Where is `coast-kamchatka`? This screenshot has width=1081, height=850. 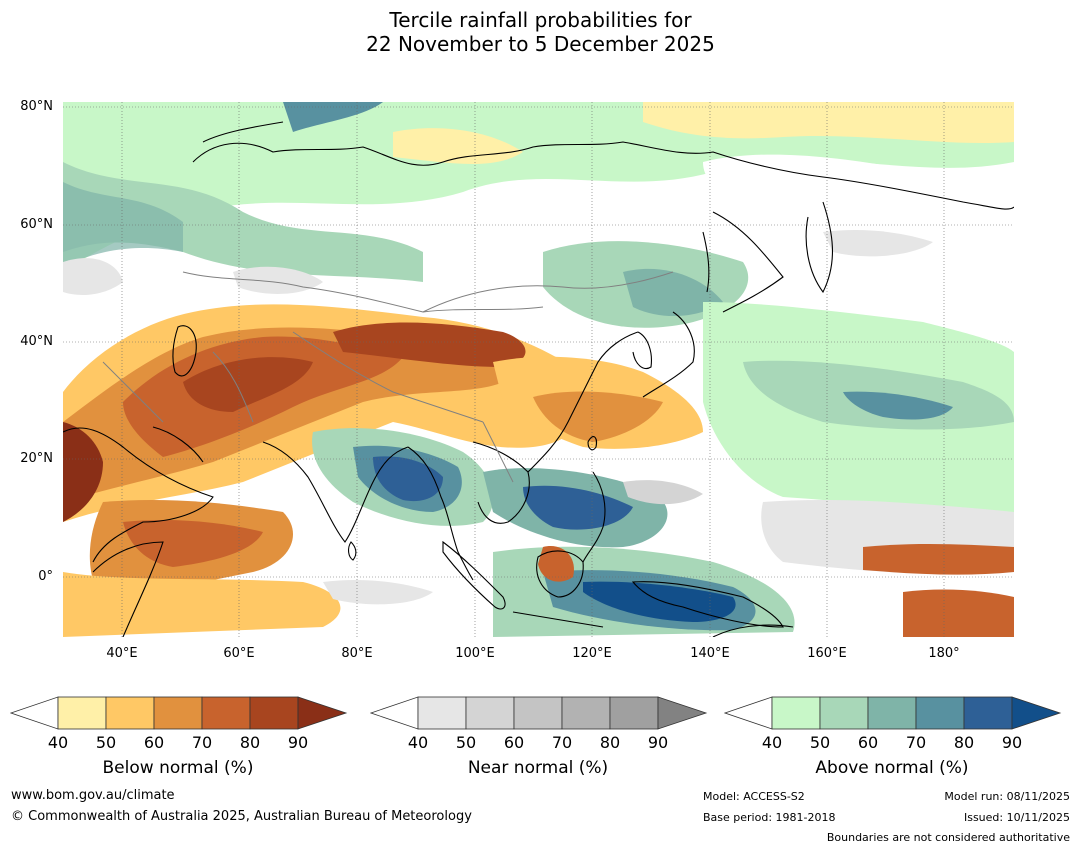
coast-kamchatka is located at coordinates (819, 247).